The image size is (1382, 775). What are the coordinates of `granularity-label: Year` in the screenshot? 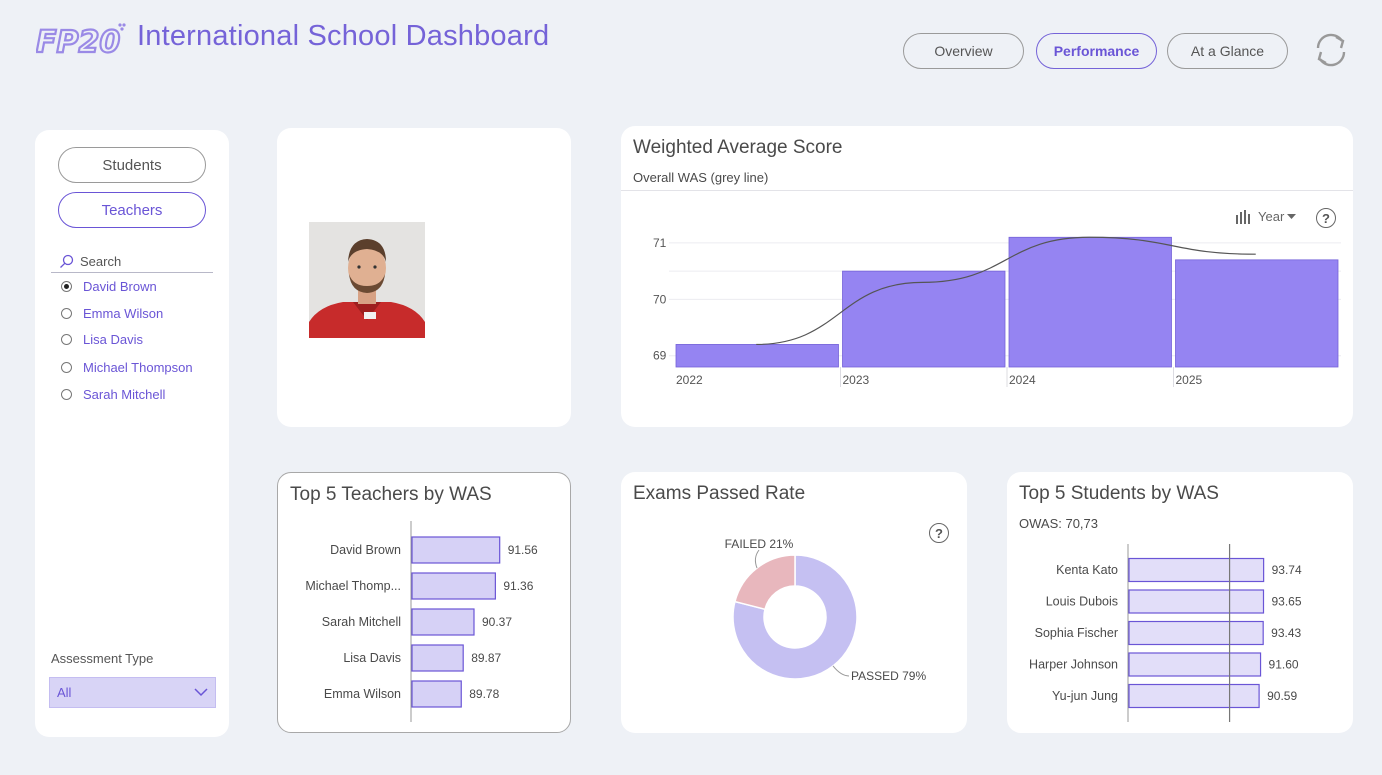 It's located at (1271, 216).